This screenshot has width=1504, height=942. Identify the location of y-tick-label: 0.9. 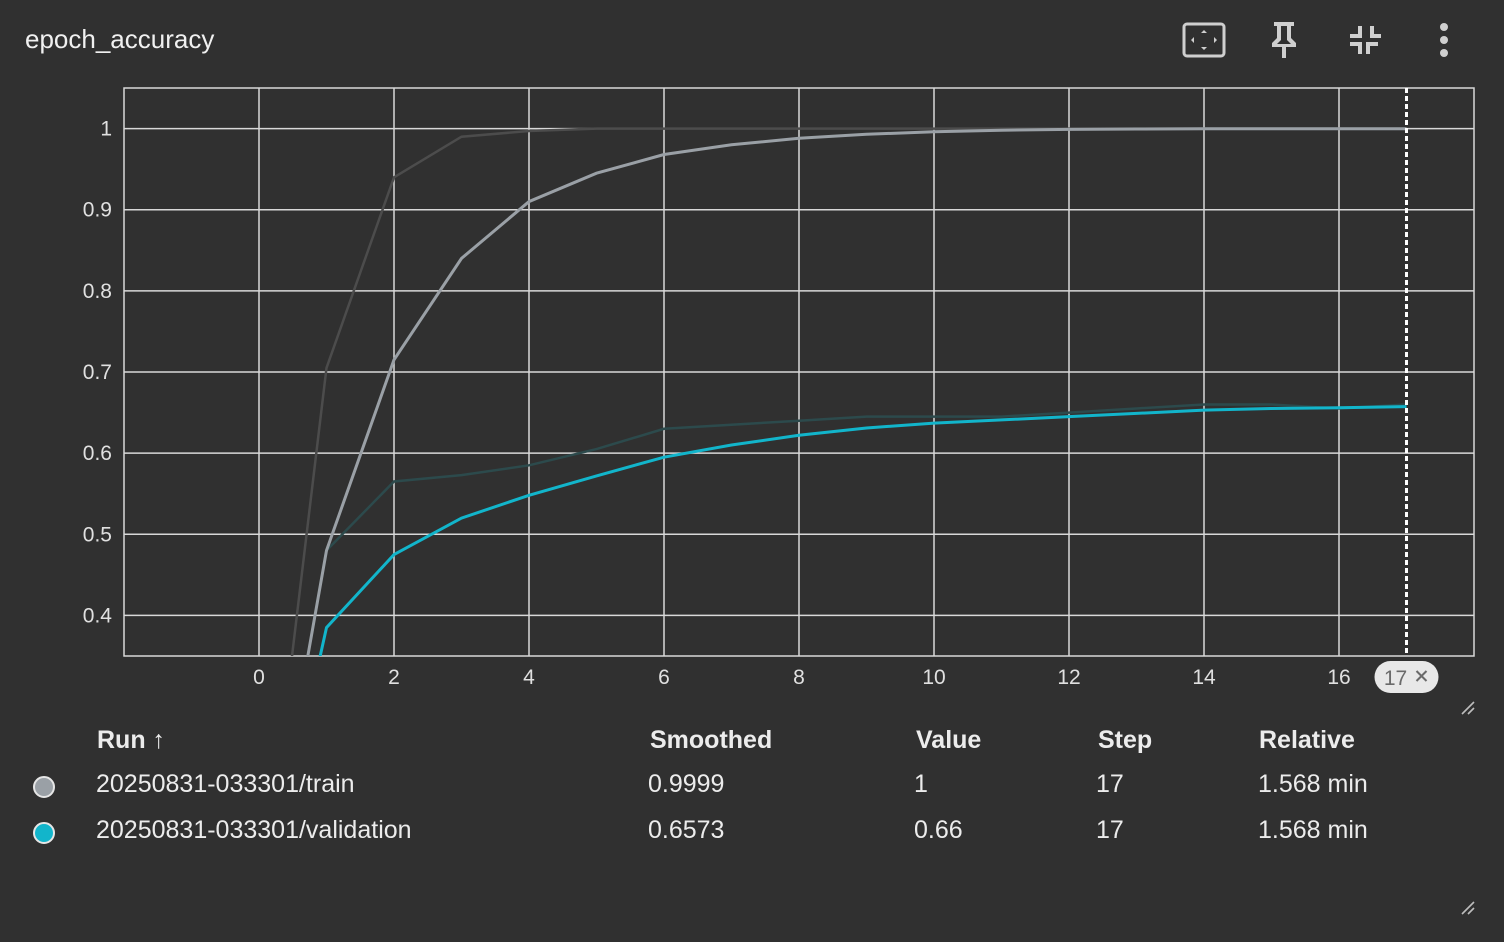
(97, 210).